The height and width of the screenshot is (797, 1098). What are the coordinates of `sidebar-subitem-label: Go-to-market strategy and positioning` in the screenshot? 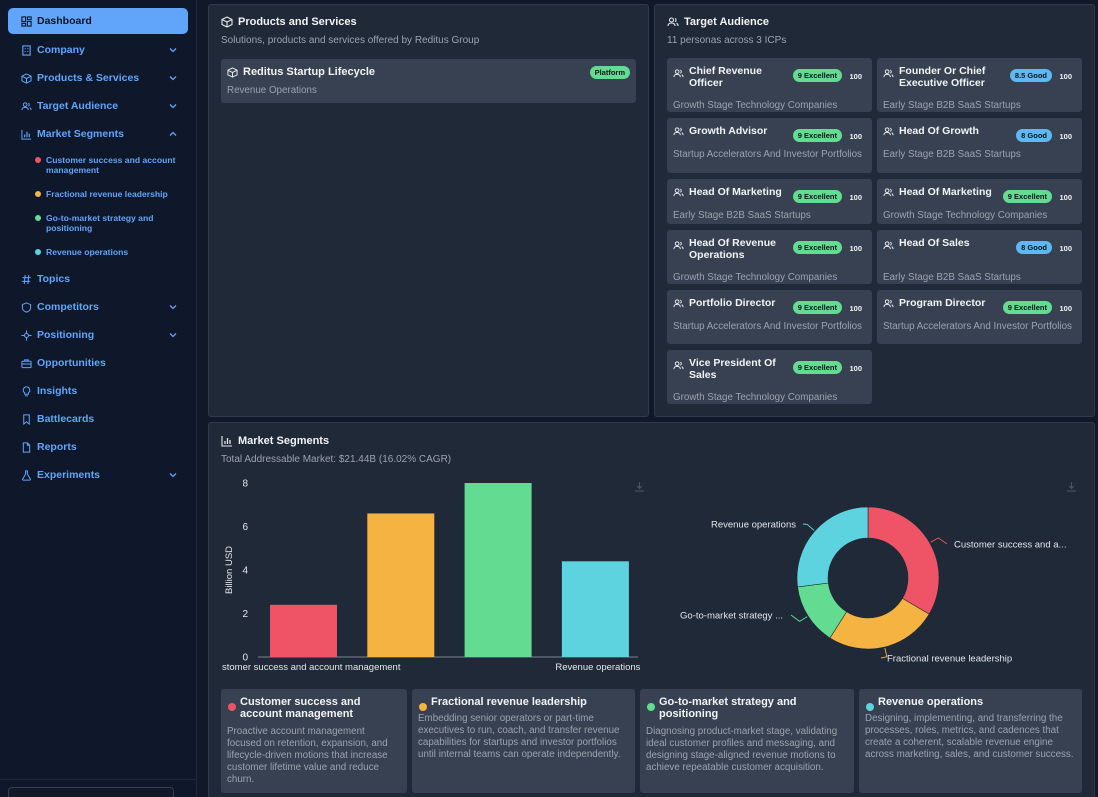 It's located at (100, 223).